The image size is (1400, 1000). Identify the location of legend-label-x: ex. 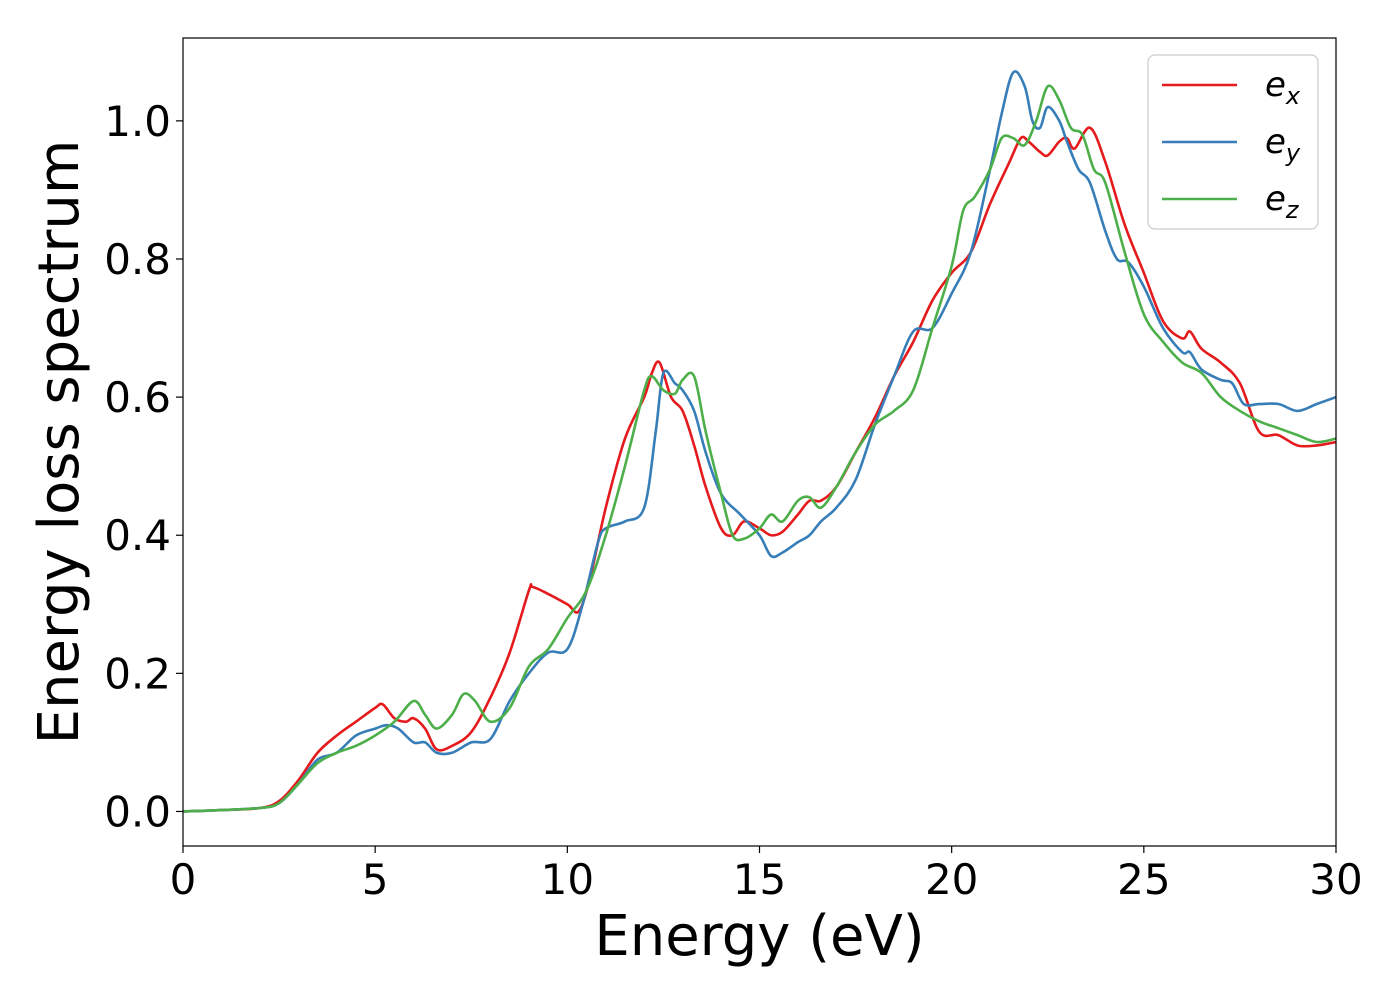
(1283, 87).